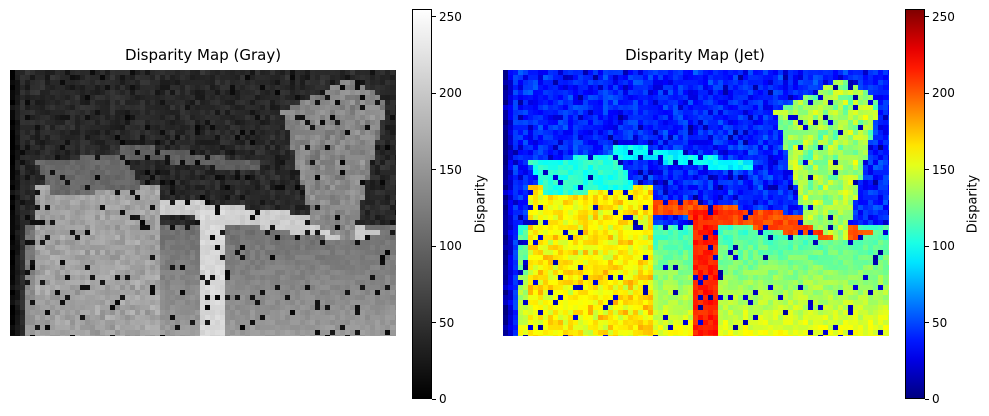  Describe the element at coordinates (447, 322) in the screenshot. I see `colorbar-tick-label: 50` at that location.